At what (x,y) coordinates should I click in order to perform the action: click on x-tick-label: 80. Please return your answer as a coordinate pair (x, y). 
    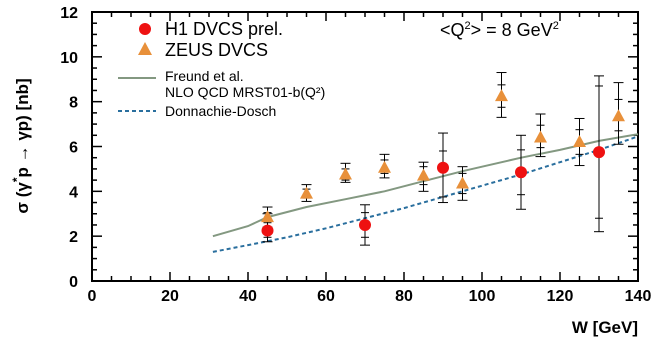
    Looking at the image, I should click on (404, 296).